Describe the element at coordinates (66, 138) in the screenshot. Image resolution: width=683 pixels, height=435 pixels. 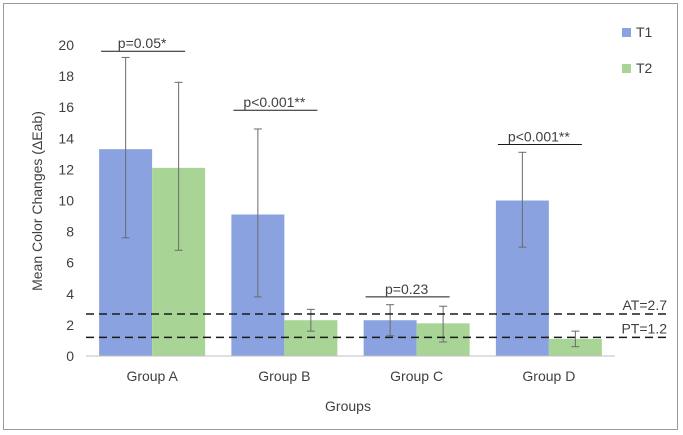
I see `y-tick-label: 14` at that location.